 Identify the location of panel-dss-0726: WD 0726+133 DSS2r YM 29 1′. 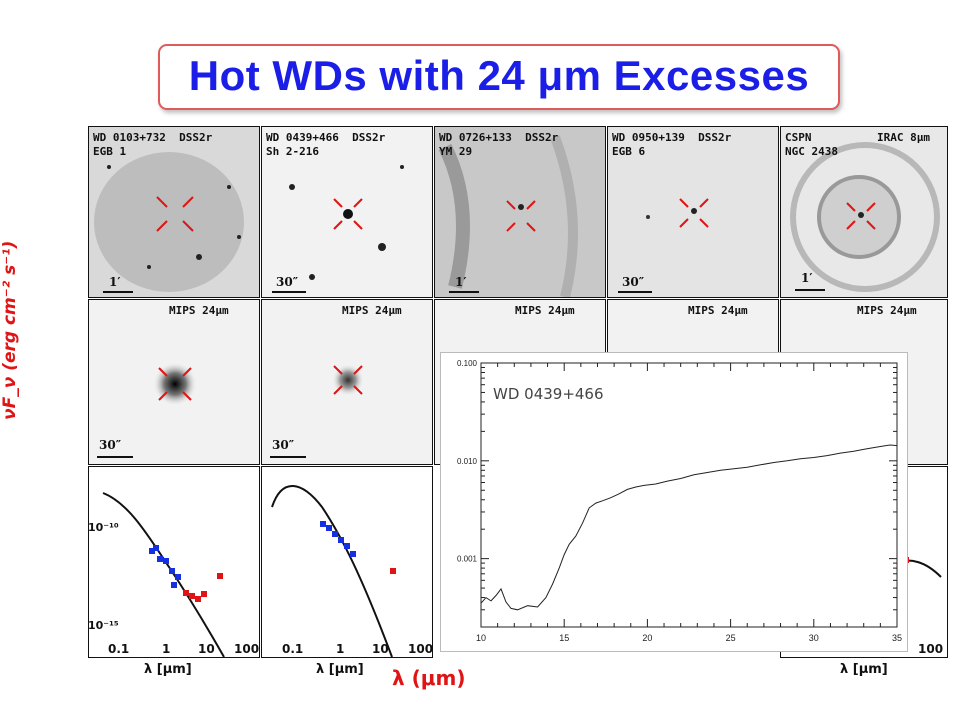
(520, 212).